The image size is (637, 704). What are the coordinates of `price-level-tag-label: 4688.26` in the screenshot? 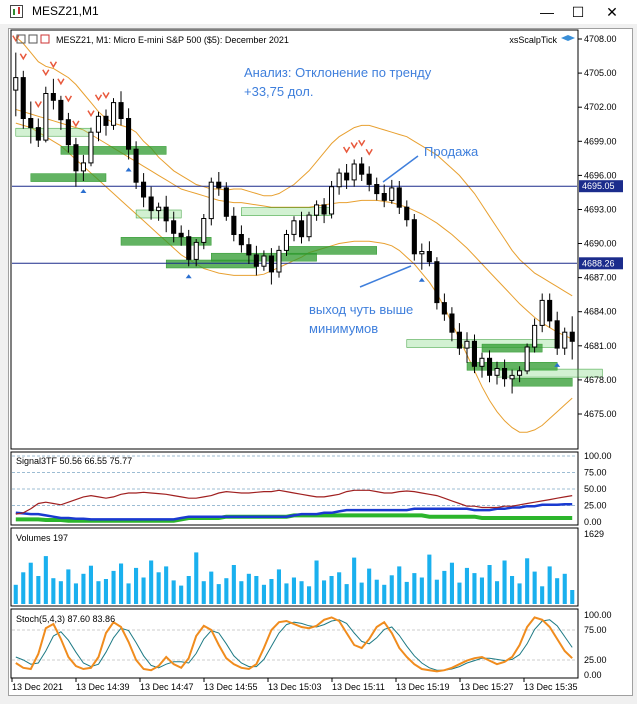 It's located at (598, 263).